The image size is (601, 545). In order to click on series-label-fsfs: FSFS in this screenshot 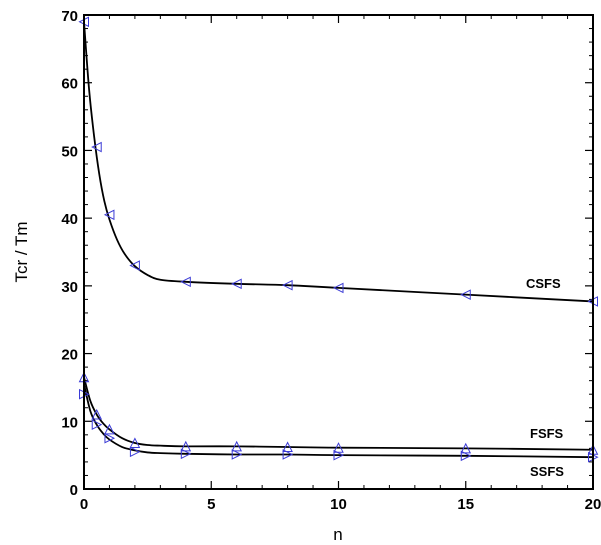, I will do `click(547, 433)`.